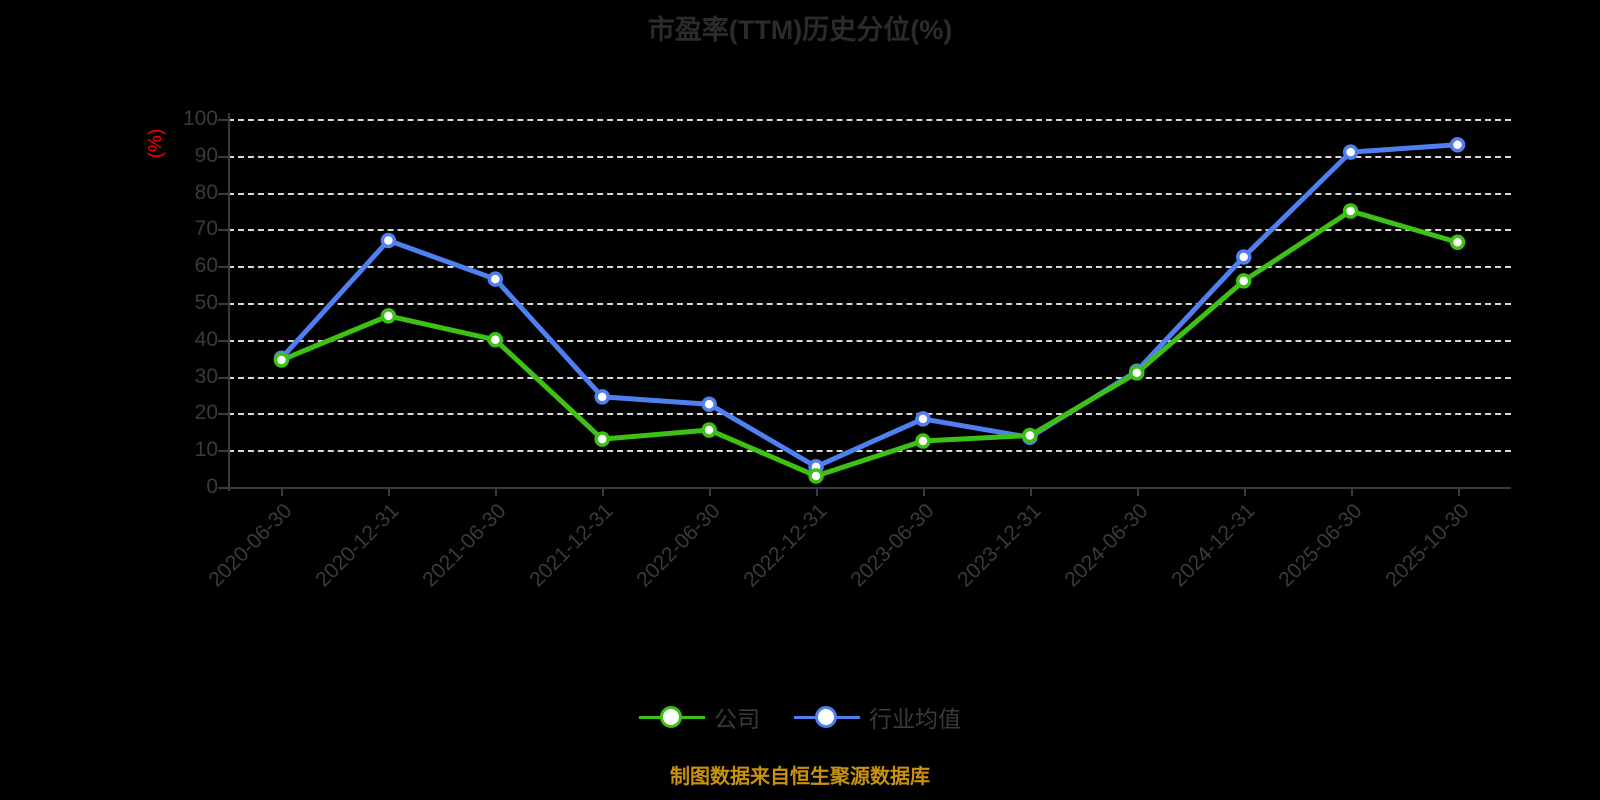 This screenshot has height=800, width=1600. Describe the element at coordinates (1320, 545) in the screenshot. I see `x-axis-tick-label: 2025-06-30` at that location.